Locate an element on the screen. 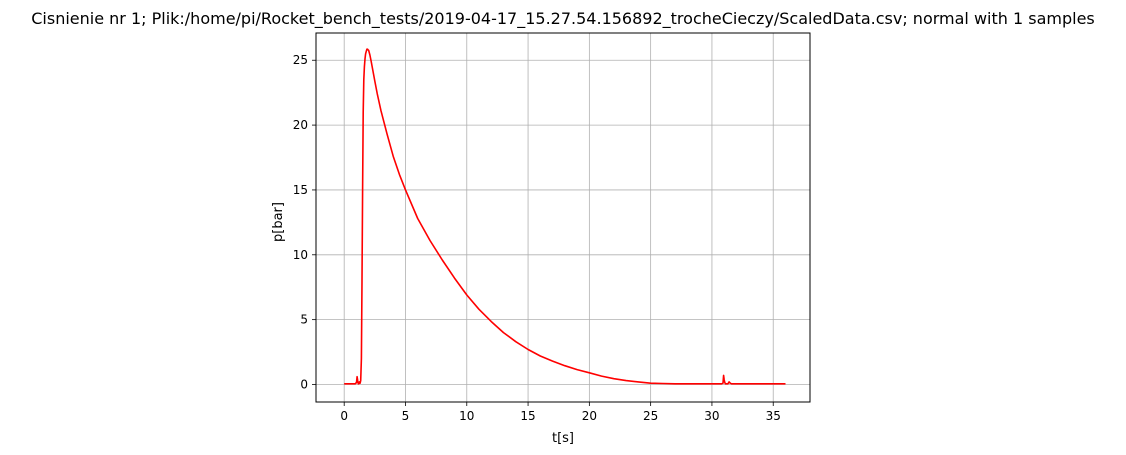 The image size is (1126, 455). x-axis-label: t[s] is located at coordinates (563, 438).